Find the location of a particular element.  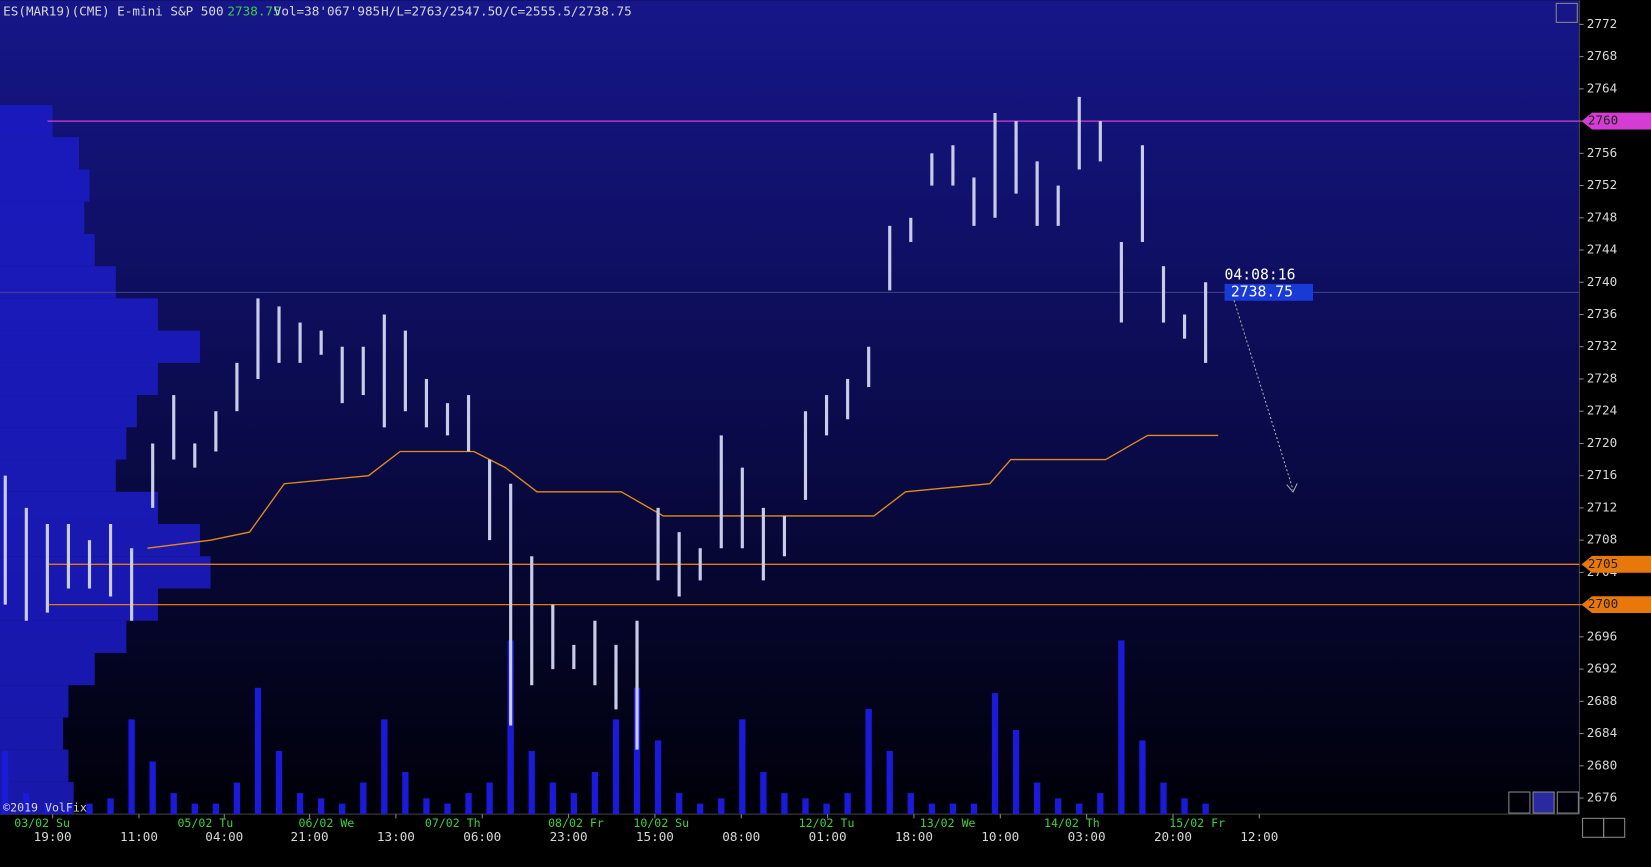

date-tick-label: 10/02 Su is located at coordinates (661, 823).